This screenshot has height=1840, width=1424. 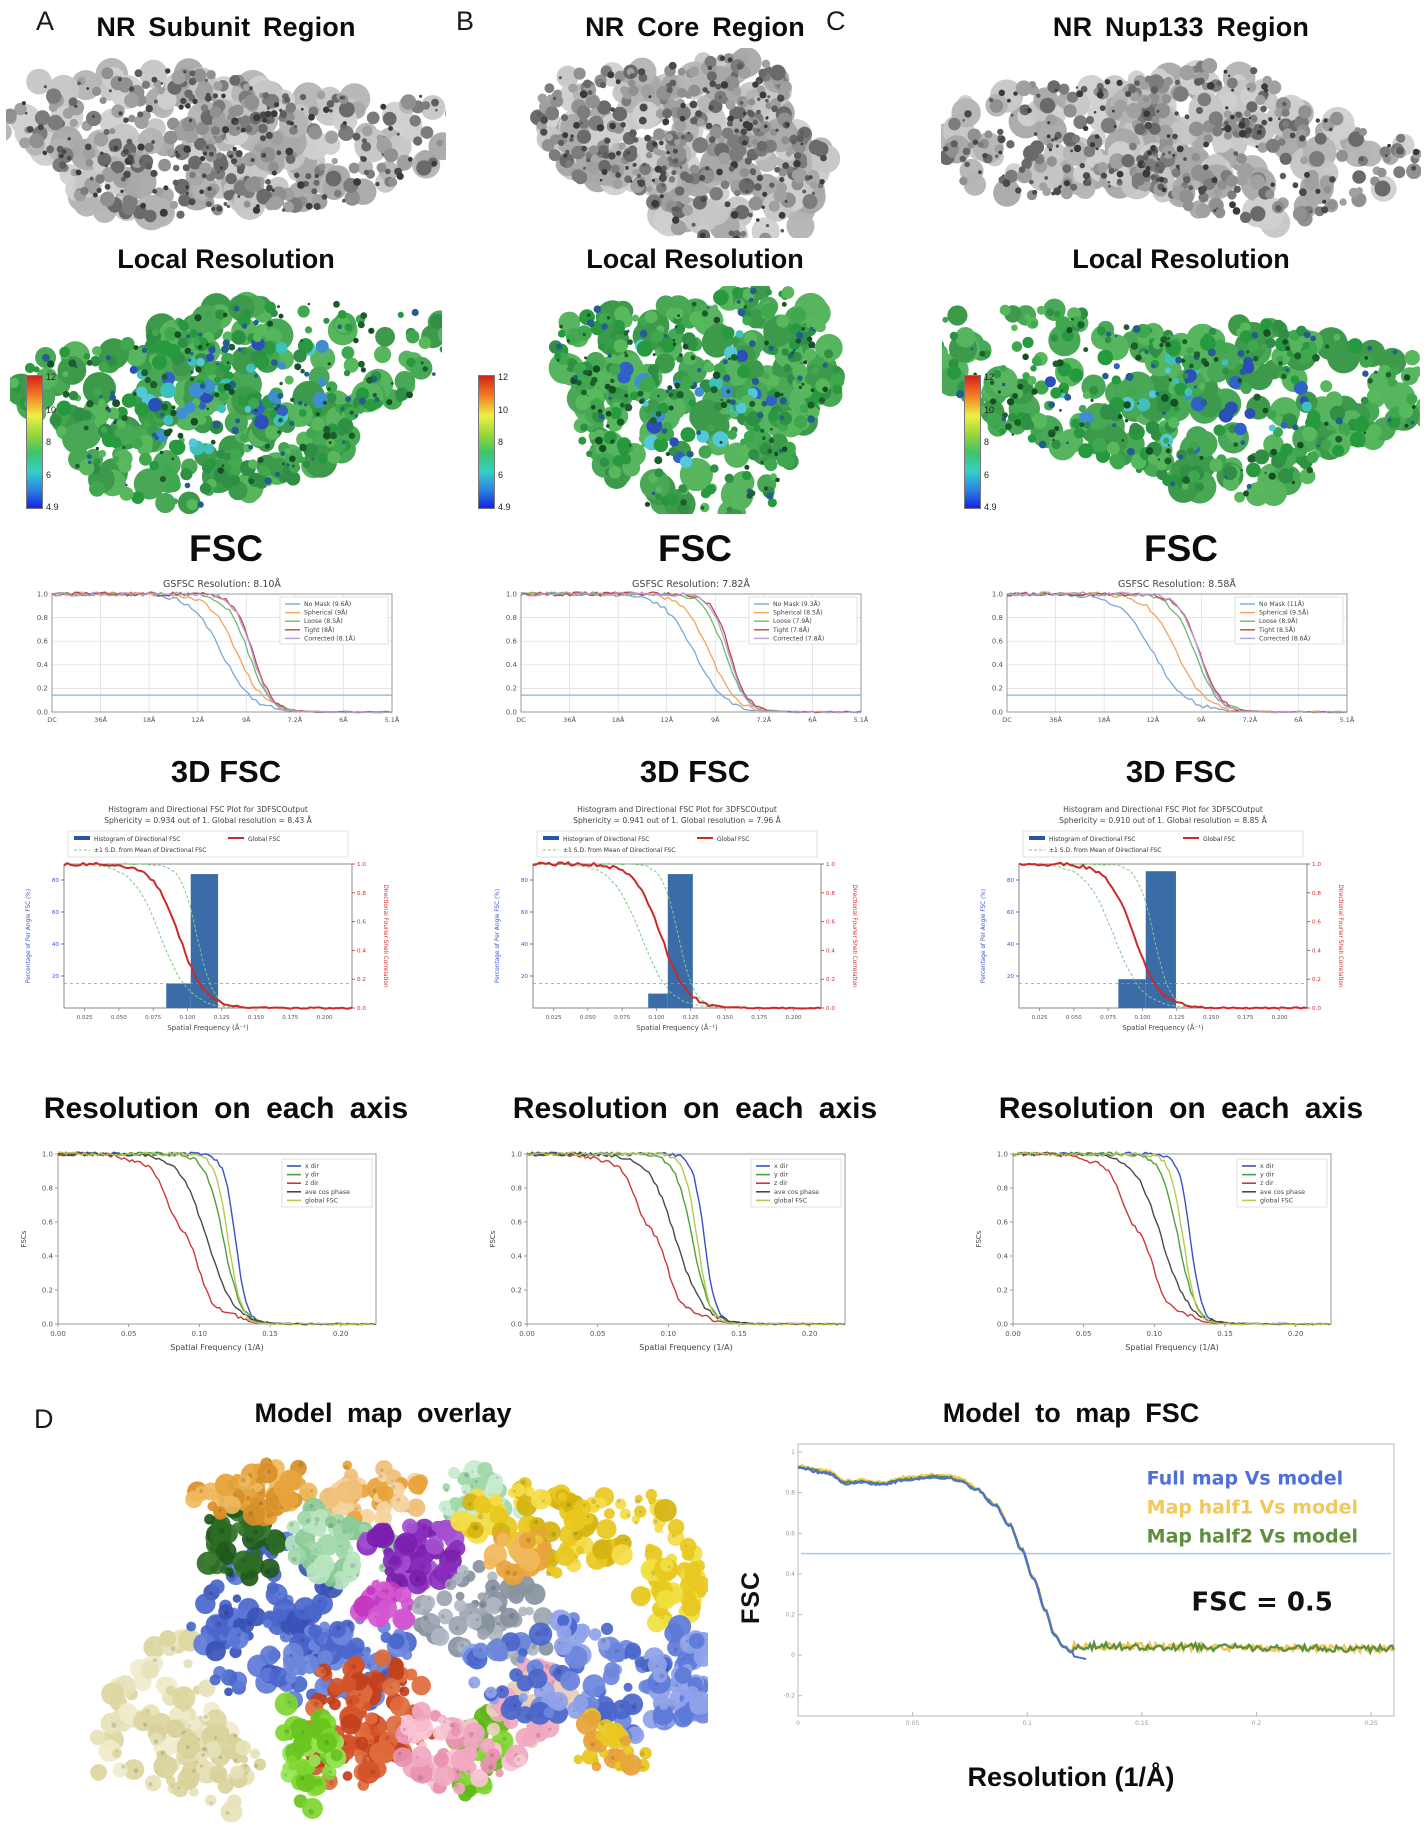 What do you see at coordinates (290, 1018) in the screenshot?
I see `svg-text: 0.175` at bounding box center [290, 1018].